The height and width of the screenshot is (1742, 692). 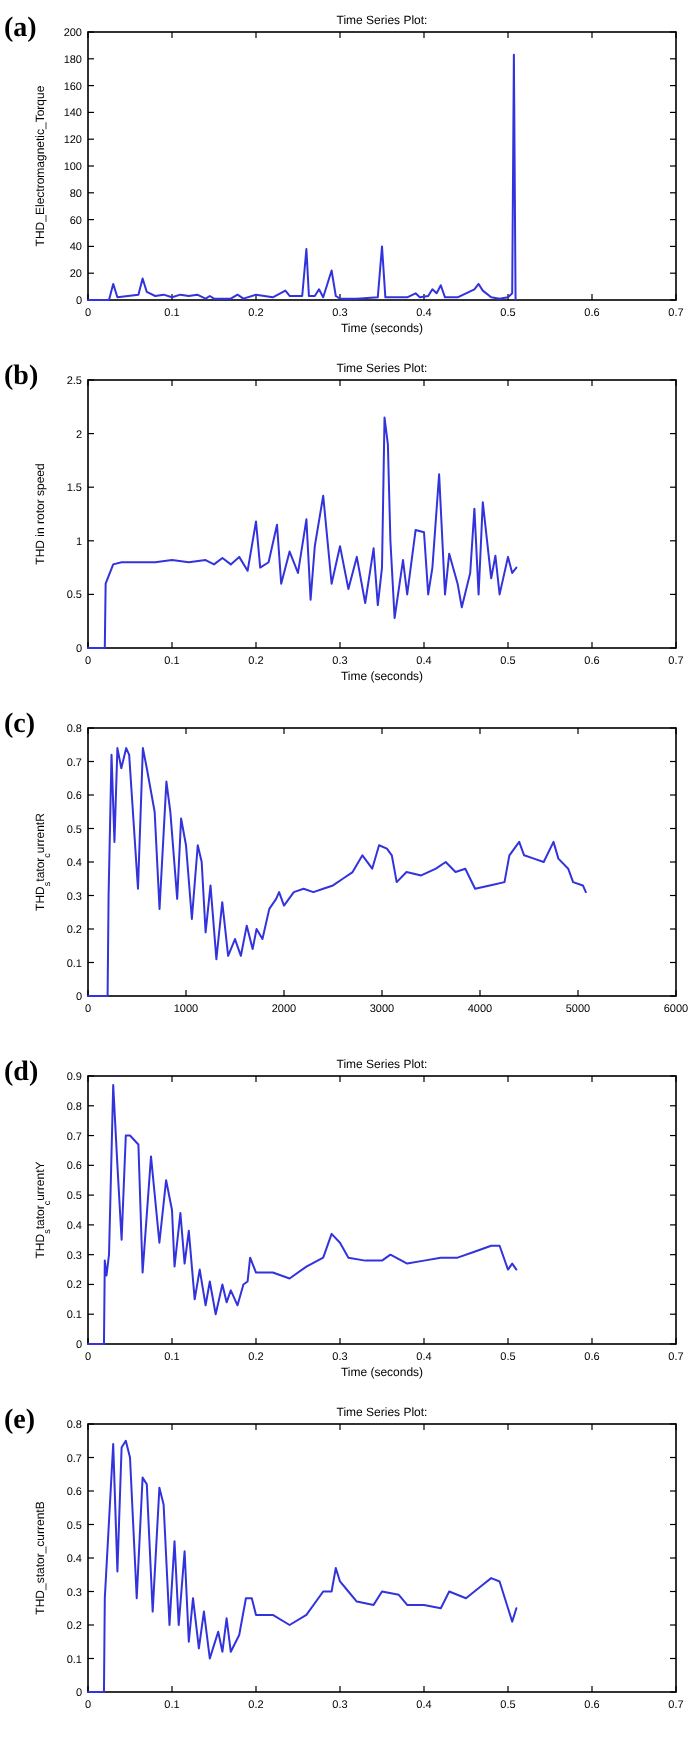 What do you see at coordinates (21, 1073) in the screenshot?
I see `text: (d)` at bounding box center [21, 1073].